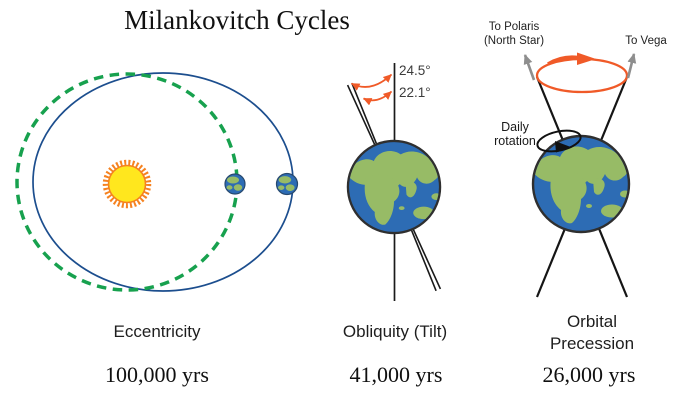 Image resolution: width=682 pixels, height=406 pixels. I want to click on eccentricity-period: 100,000 yrs, so click(157, 374).